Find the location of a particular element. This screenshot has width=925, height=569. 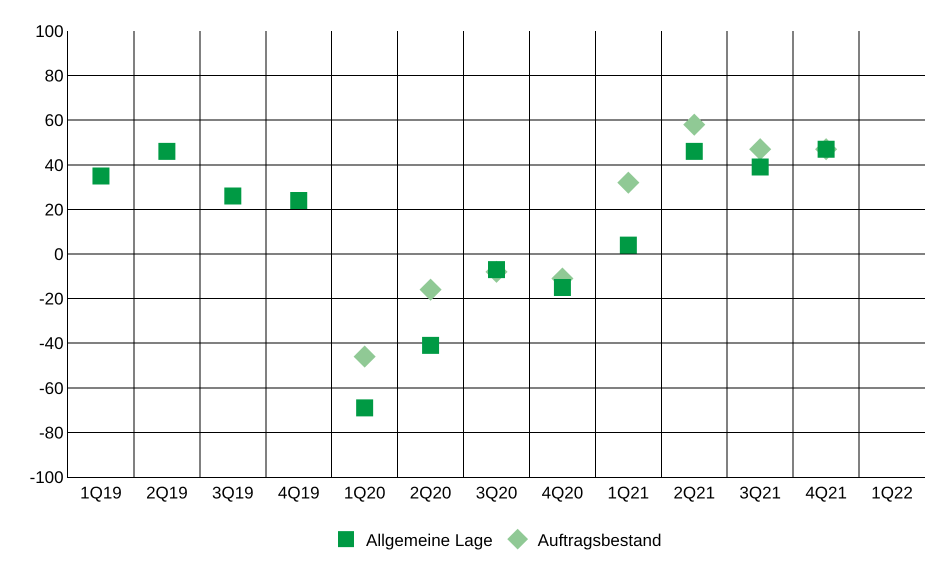

x-tick-label: 3Q20 is located at coordinates (497, 492).